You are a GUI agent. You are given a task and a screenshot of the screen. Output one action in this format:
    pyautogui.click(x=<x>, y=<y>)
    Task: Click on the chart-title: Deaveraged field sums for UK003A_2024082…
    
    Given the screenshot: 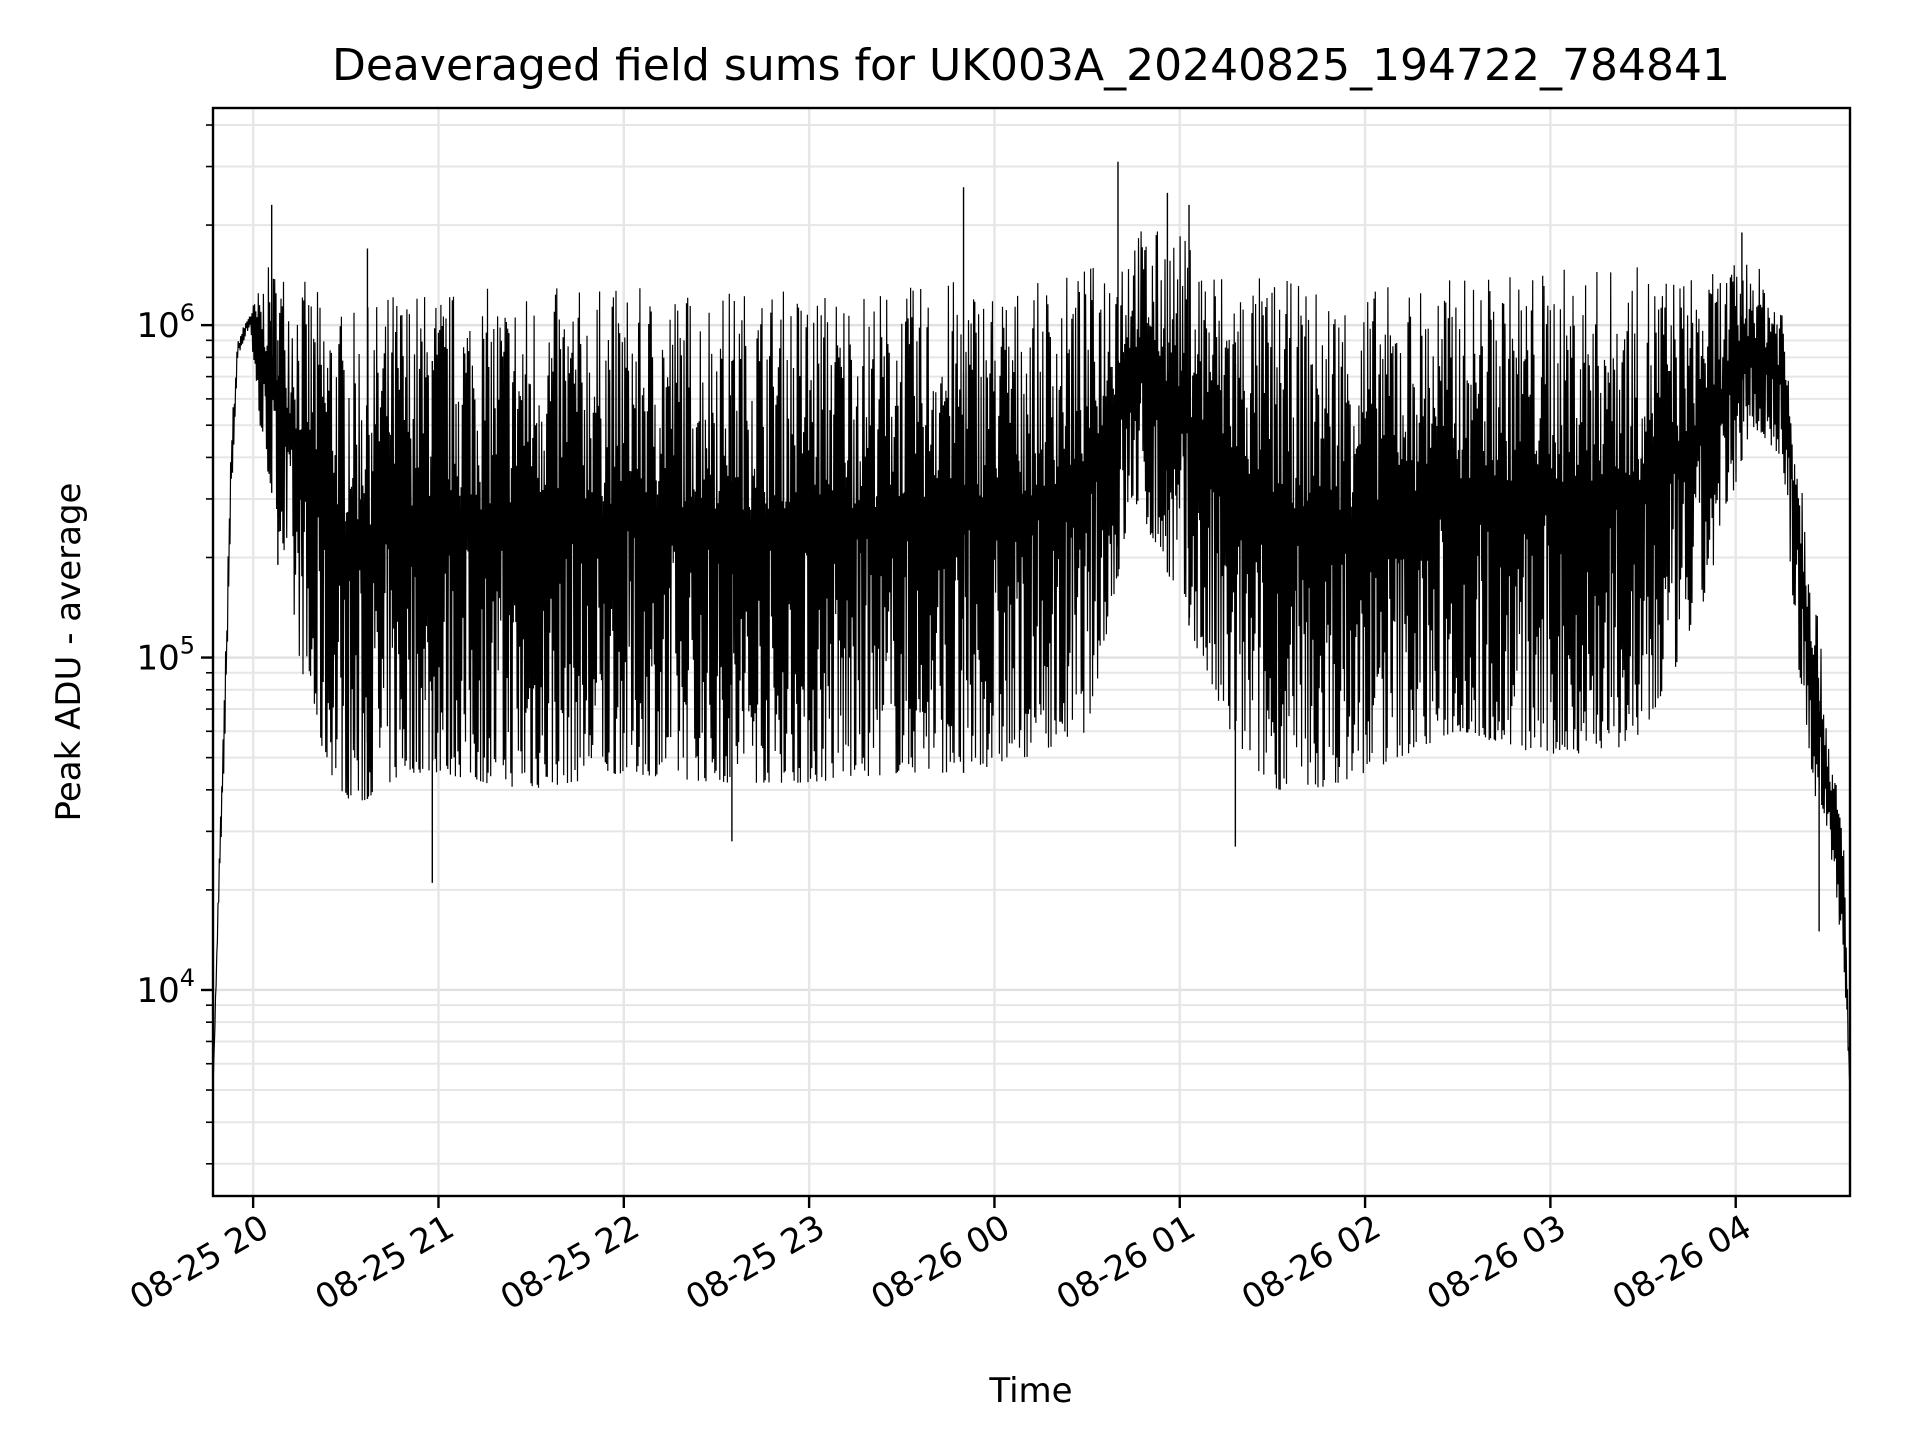 What is the action you would take?
    pyautogui.click(x=1031, y=65)
    